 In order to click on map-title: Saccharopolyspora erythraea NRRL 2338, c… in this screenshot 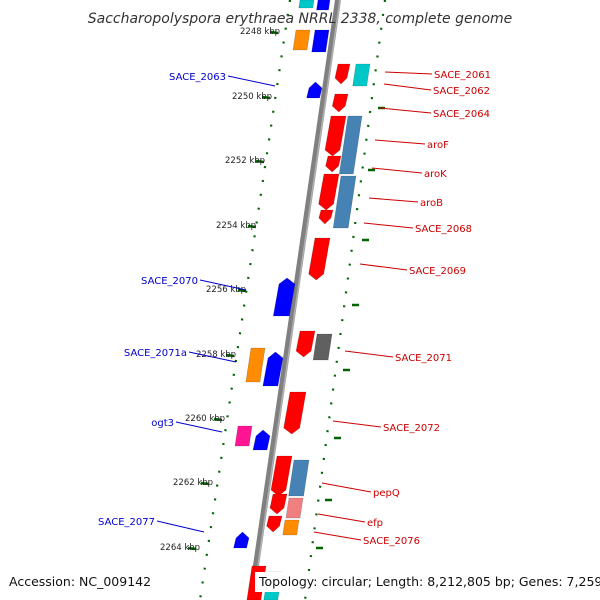, I will do `click(300, 19)`.